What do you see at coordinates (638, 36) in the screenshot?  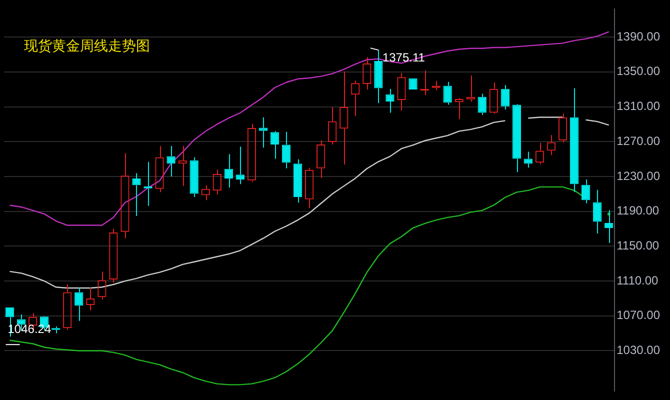 I see `y-tick-label: 1390.00` at bounding box center [638, 36].